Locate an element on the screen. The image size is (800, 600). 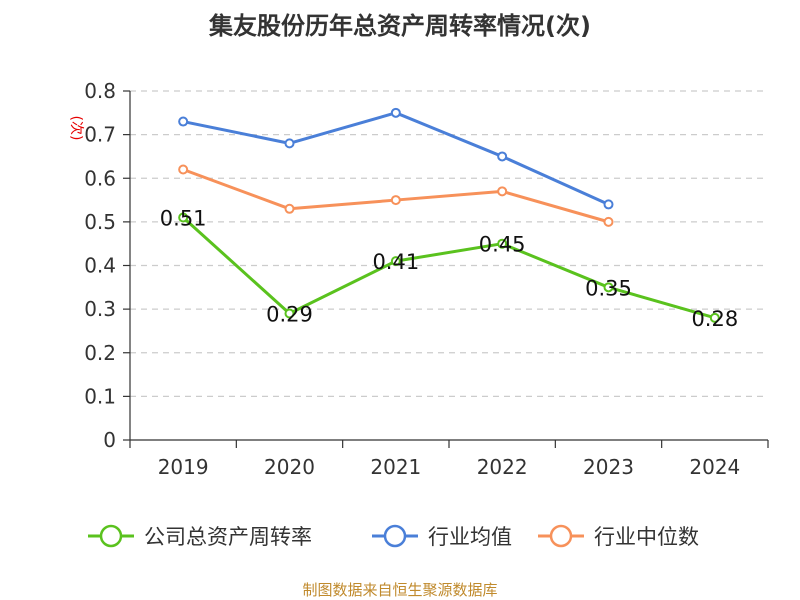
data-label: 0.29 is located at coordinates (289, 314).